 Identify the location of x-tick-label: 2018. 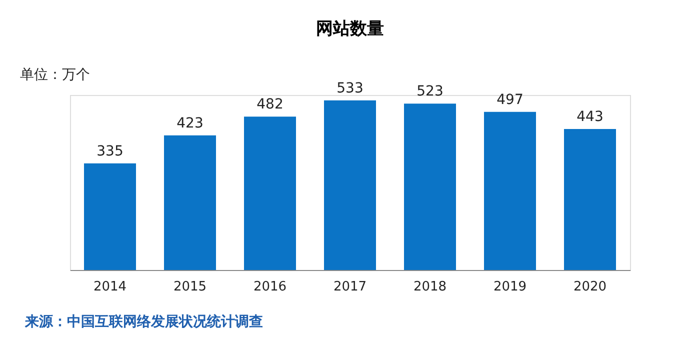
(430, 287).